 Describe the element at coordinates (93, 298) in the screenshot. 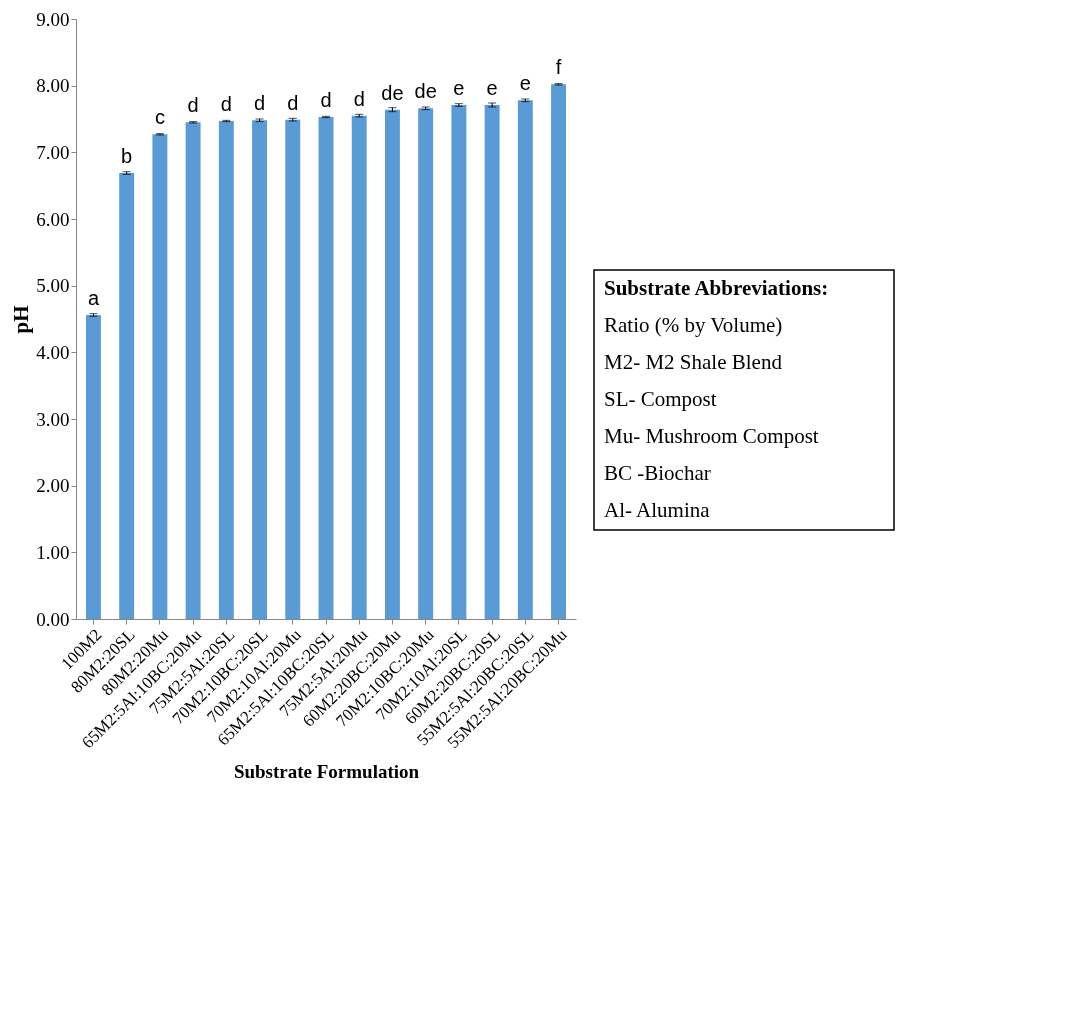

I see `annotation: a` at that location.